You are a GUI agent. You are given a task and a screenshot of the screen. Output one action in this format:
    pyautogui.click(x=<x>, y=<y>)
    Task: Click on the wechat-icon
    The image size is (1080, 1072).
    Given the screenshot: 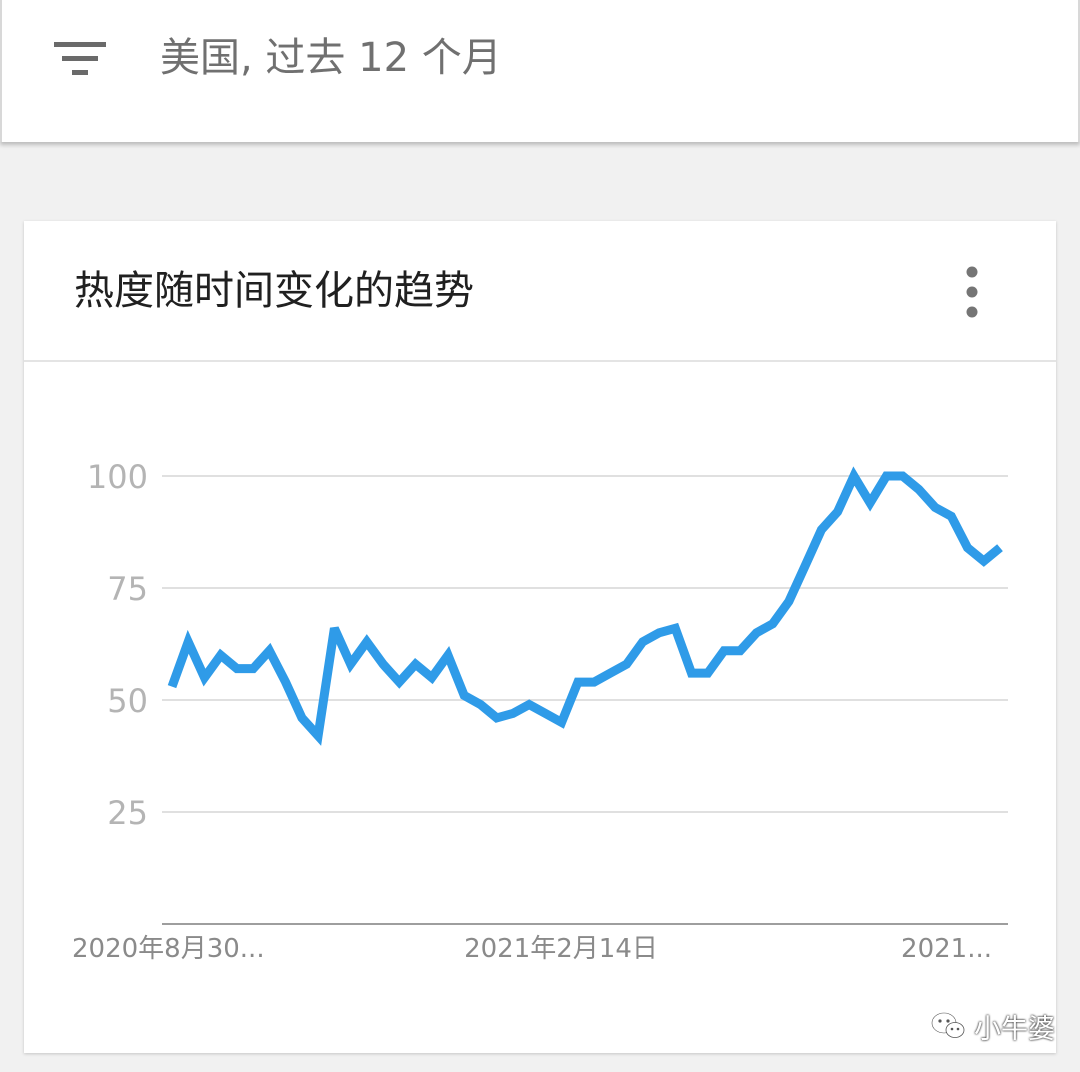 What is the action you would take?
    pyautogui.click(x=947, y=1024)
    